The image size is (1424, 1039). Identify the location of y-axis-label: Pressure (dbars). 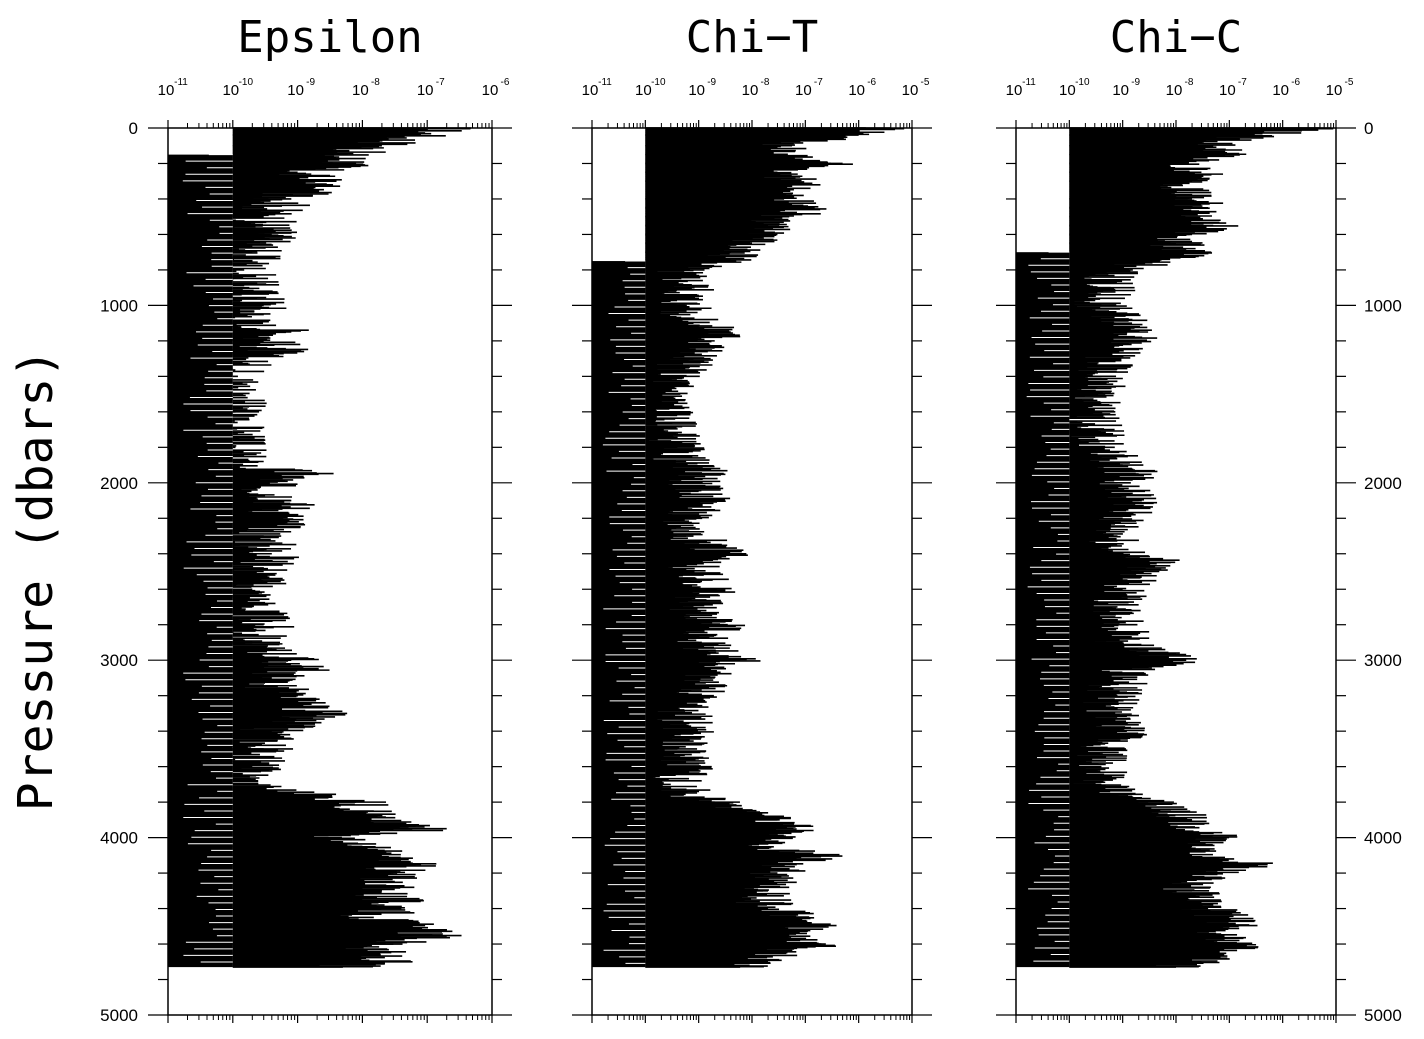
(36, 580).